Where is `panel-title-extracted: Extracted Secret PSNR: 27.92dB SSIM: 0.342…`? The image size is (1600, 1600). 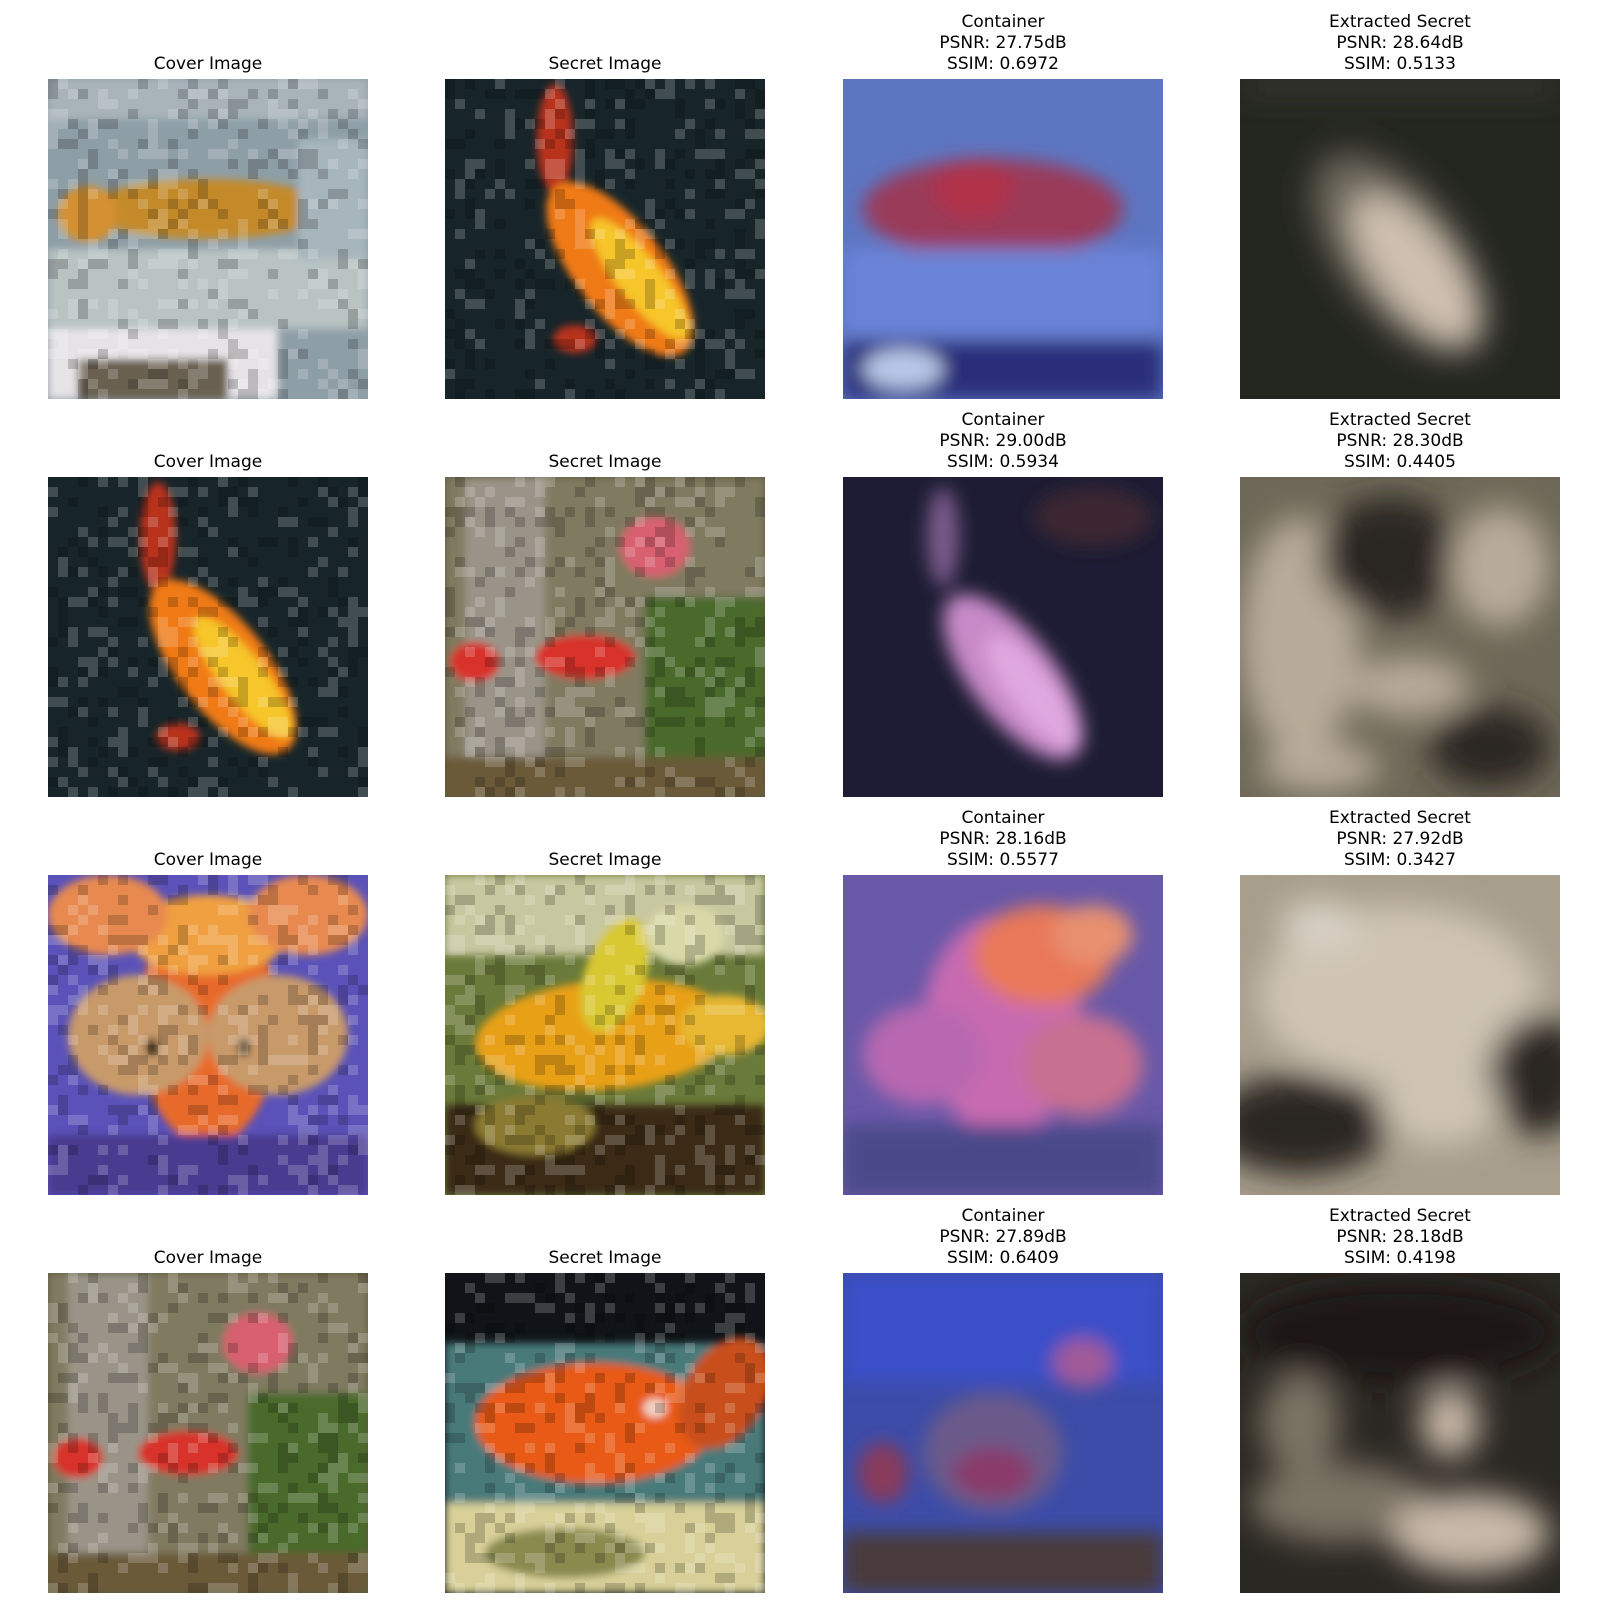 panel-title-extracted: Extracted Secret PSNR: 27.92dB SSIM: 0.342… is located at coordinates (1400, 839).